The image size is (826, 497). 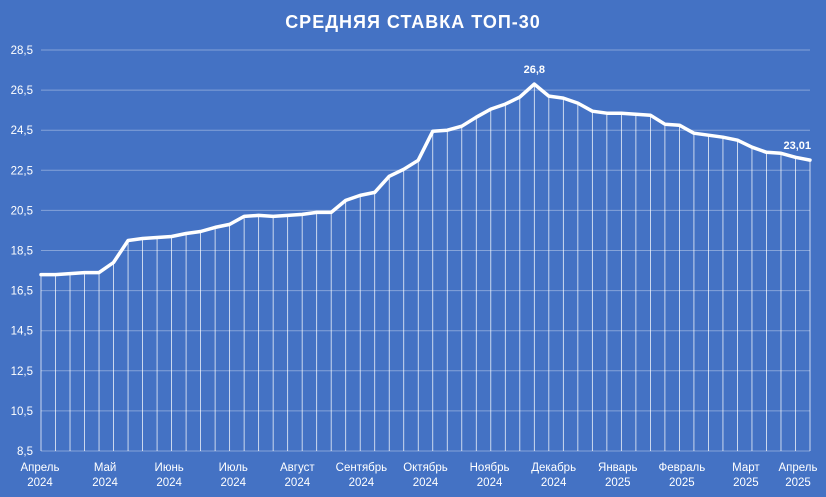 What do you see at coordinates (490, 468) in the screenshot?
I see `x-tick-month: Ноябрь` at bounding box center [490, 468].